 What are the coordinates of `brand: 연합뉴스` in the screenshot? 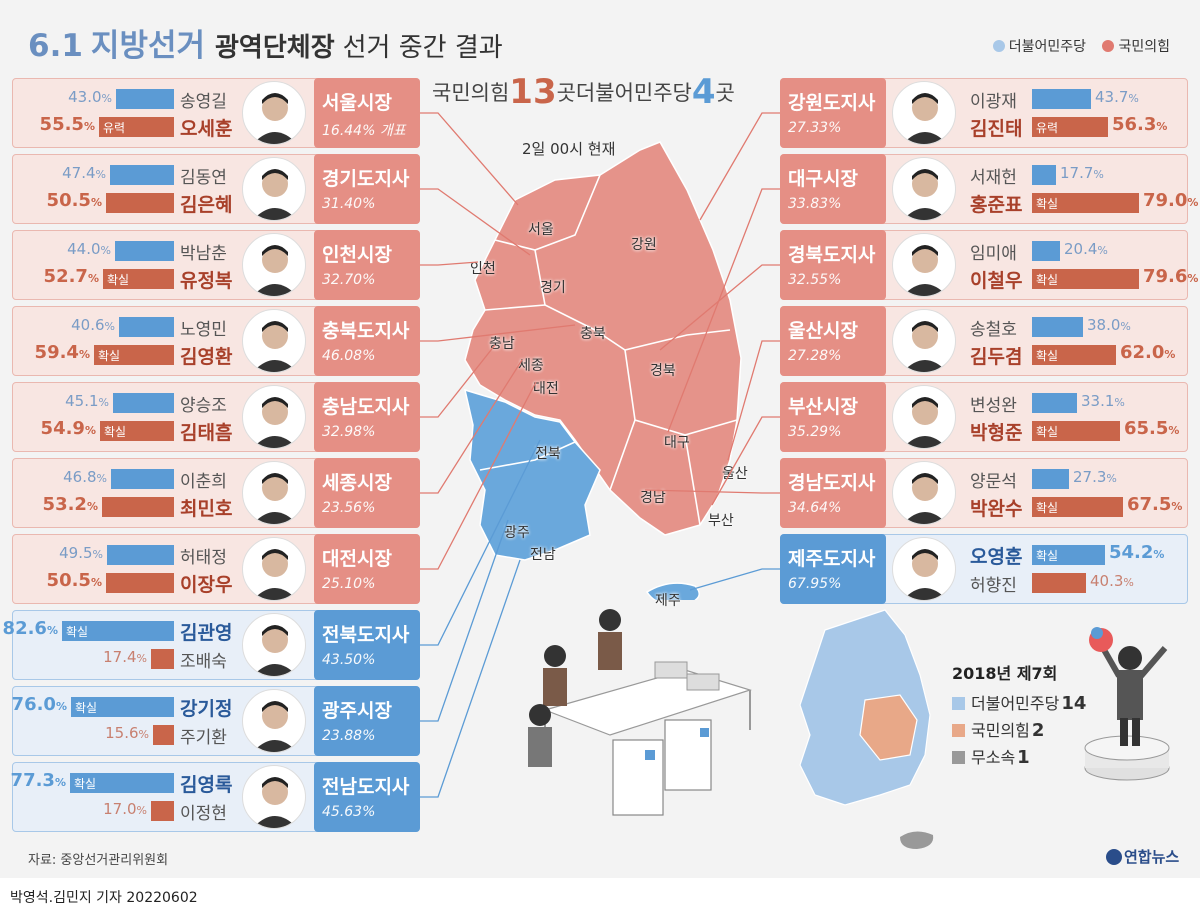 It's located at (1142, 856).